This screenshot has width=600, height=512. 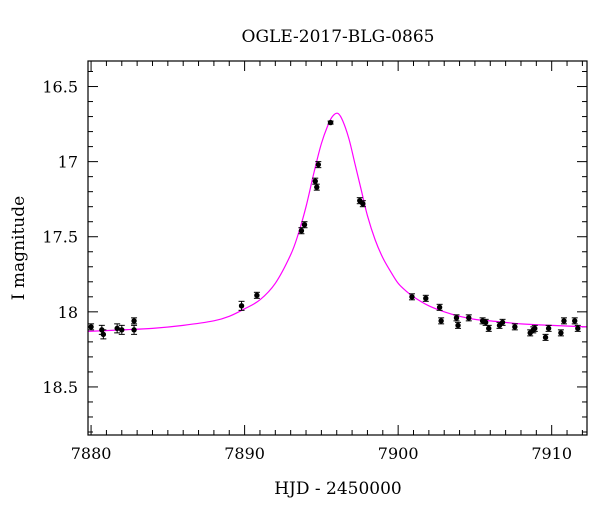 What do you see at coordinates (60, 387) in the screenshot?
I see `y-tick-label: 18.5` at bounding box center [60, 387].